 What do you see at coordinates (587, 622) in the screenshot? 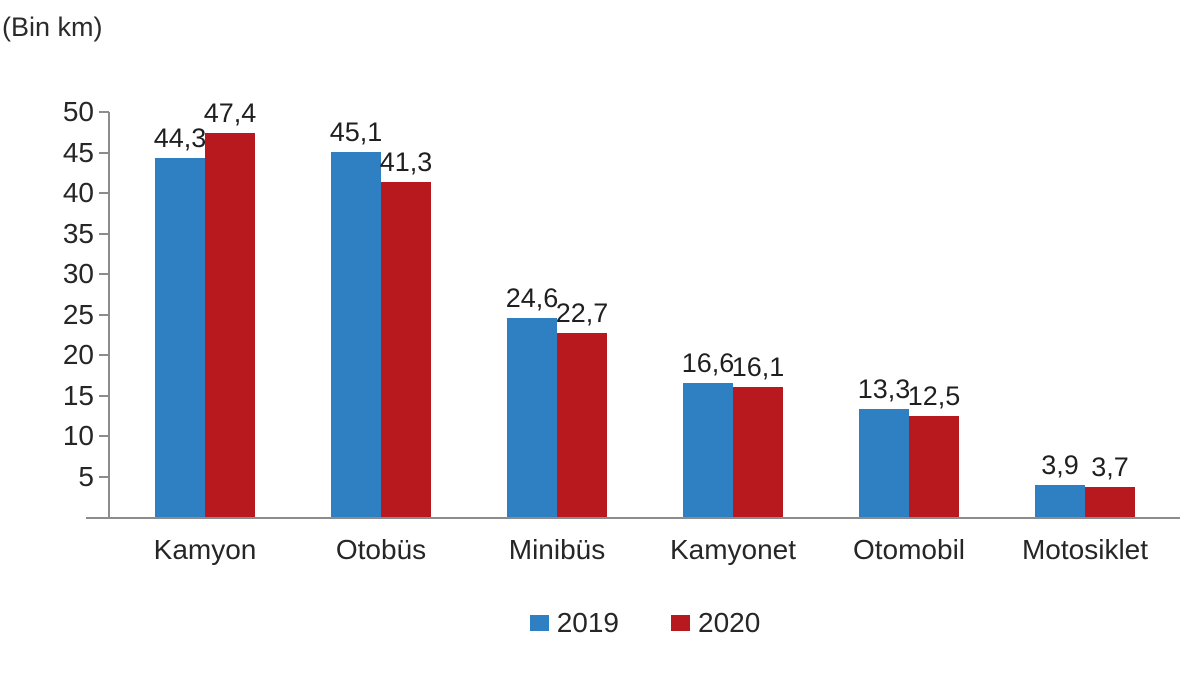
I see `legend-label-2019: 2019` at bounding box center [587, 622].